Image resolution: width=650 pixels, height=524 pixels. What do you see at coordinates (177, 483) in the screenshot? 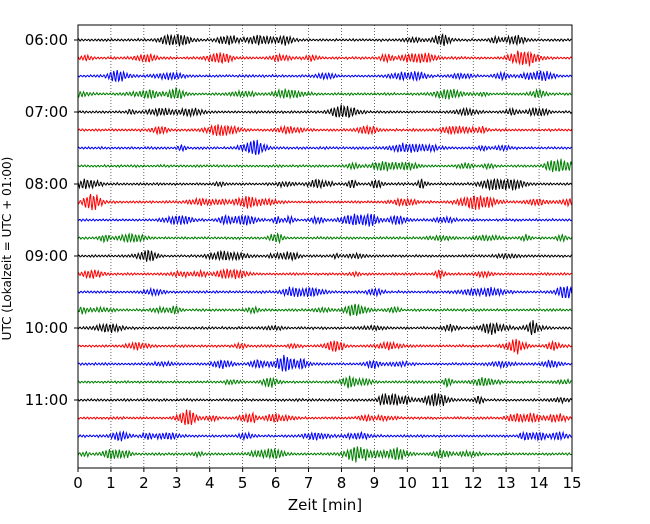
I see `x-tick-label: 3` at bounding box center [177, 483].